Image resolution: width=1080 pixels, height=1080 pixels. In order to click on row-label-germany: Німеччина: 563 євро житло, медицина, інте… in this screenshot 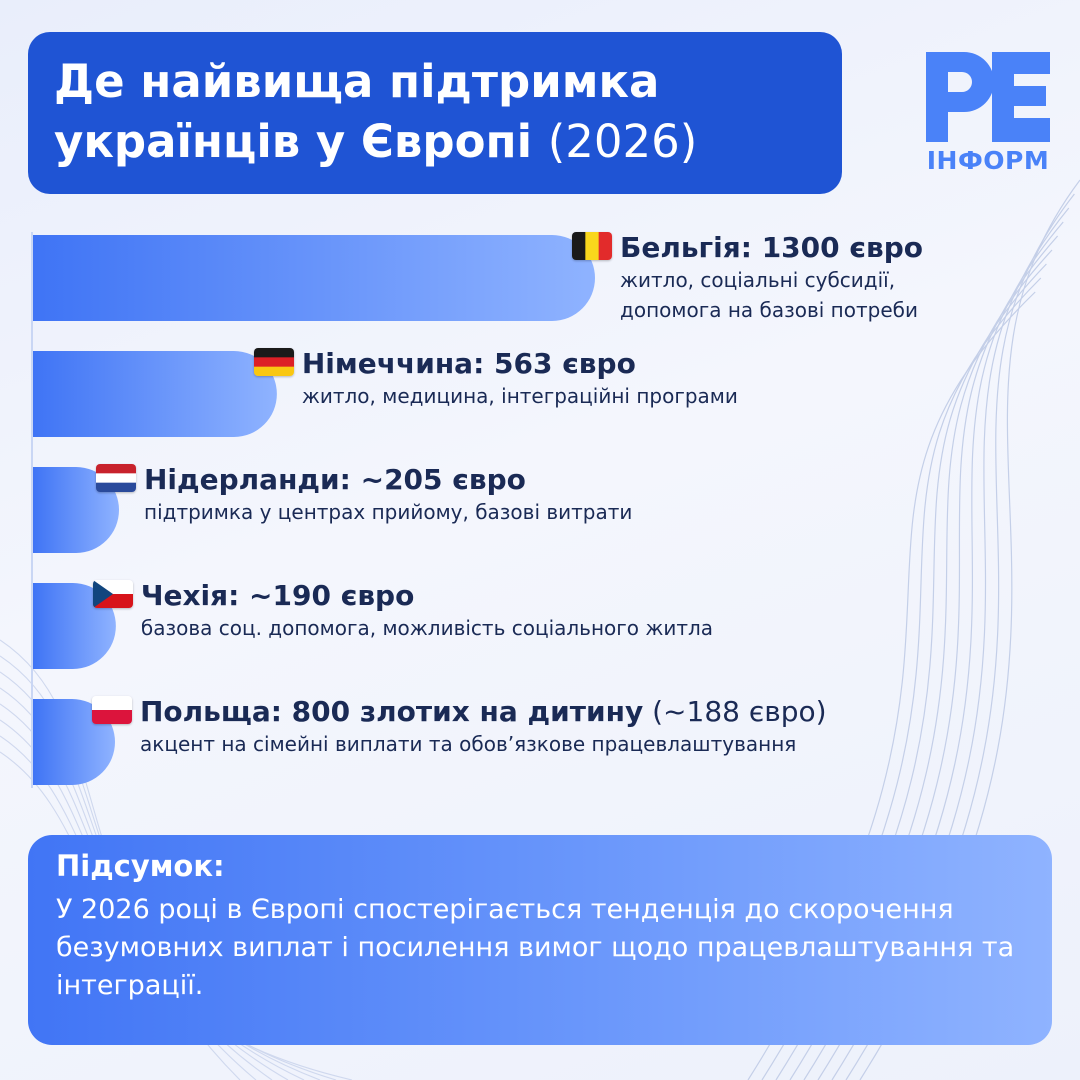, I will do `click(495, 379)`.